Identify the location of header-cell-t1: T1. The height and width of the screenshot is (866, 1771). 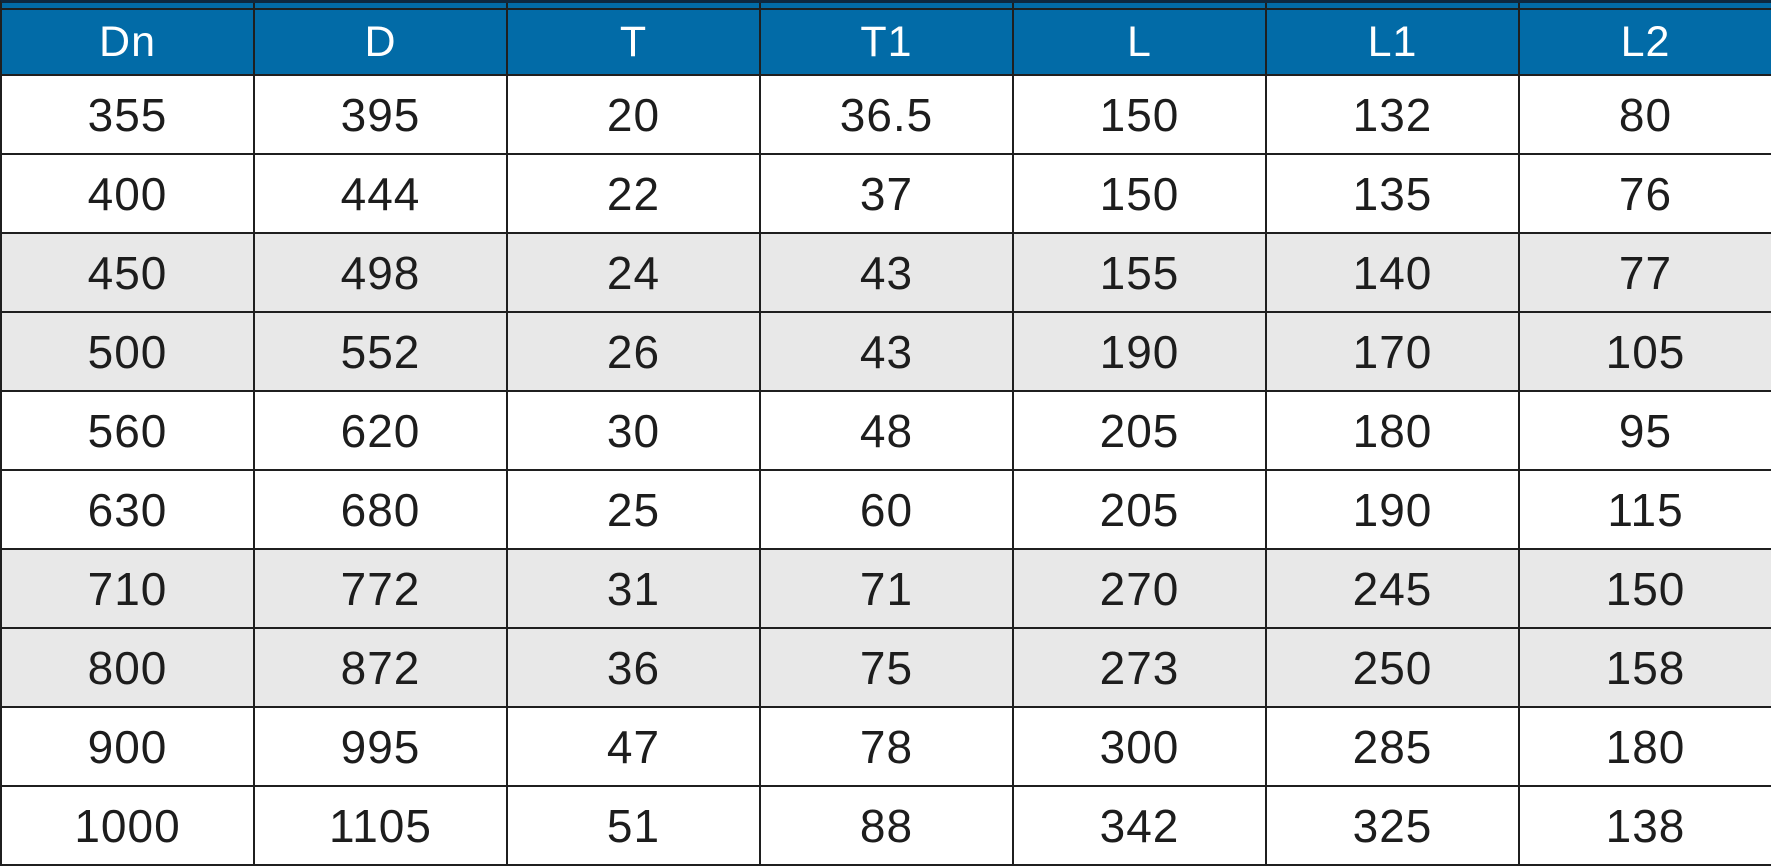
(887, 42).